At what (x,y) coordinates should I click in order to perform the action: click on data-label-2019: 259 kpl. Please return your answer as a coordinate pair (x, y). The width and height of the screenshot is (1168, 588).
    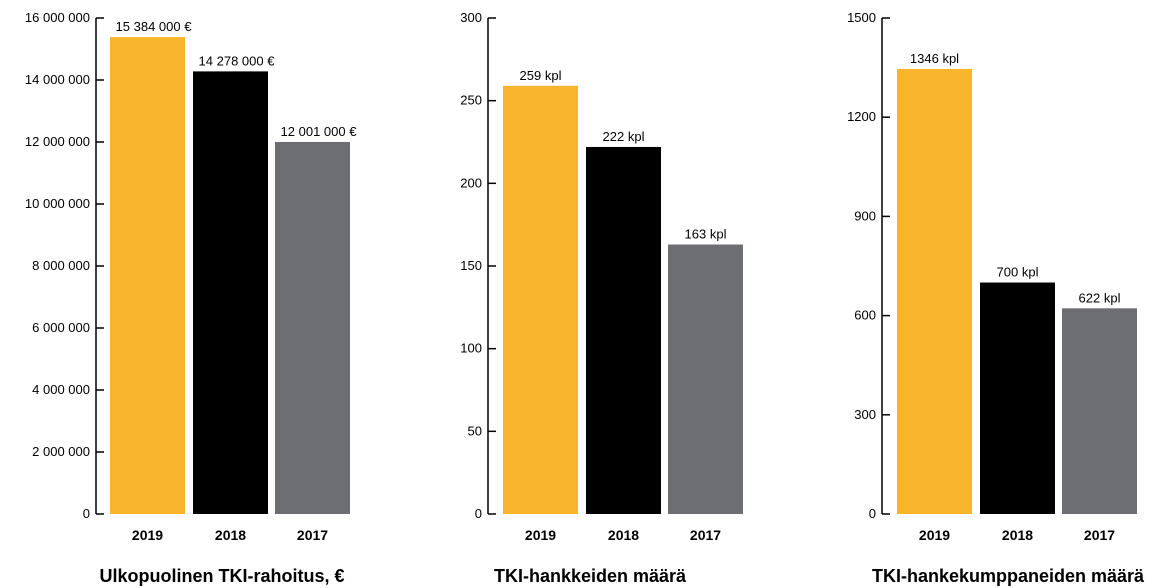
    Looking at the image, I should click on (541, 75).